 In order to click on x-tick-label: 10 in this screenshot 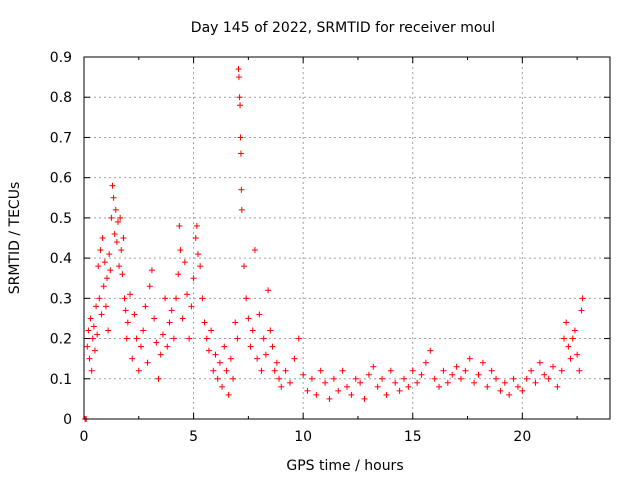, I will do `click(303, 437)`.